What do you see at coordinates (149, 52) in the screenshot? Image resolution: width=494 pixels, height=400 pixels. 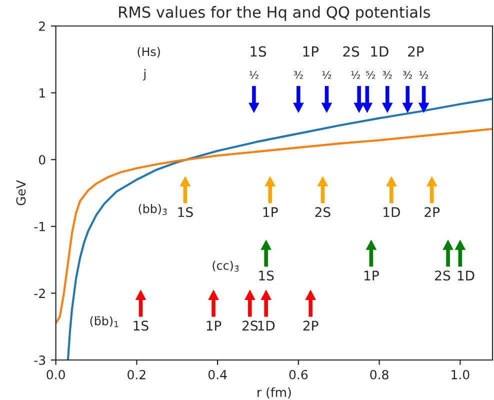 I see `annotation: (Hs)` at bounding box center [149, 52].